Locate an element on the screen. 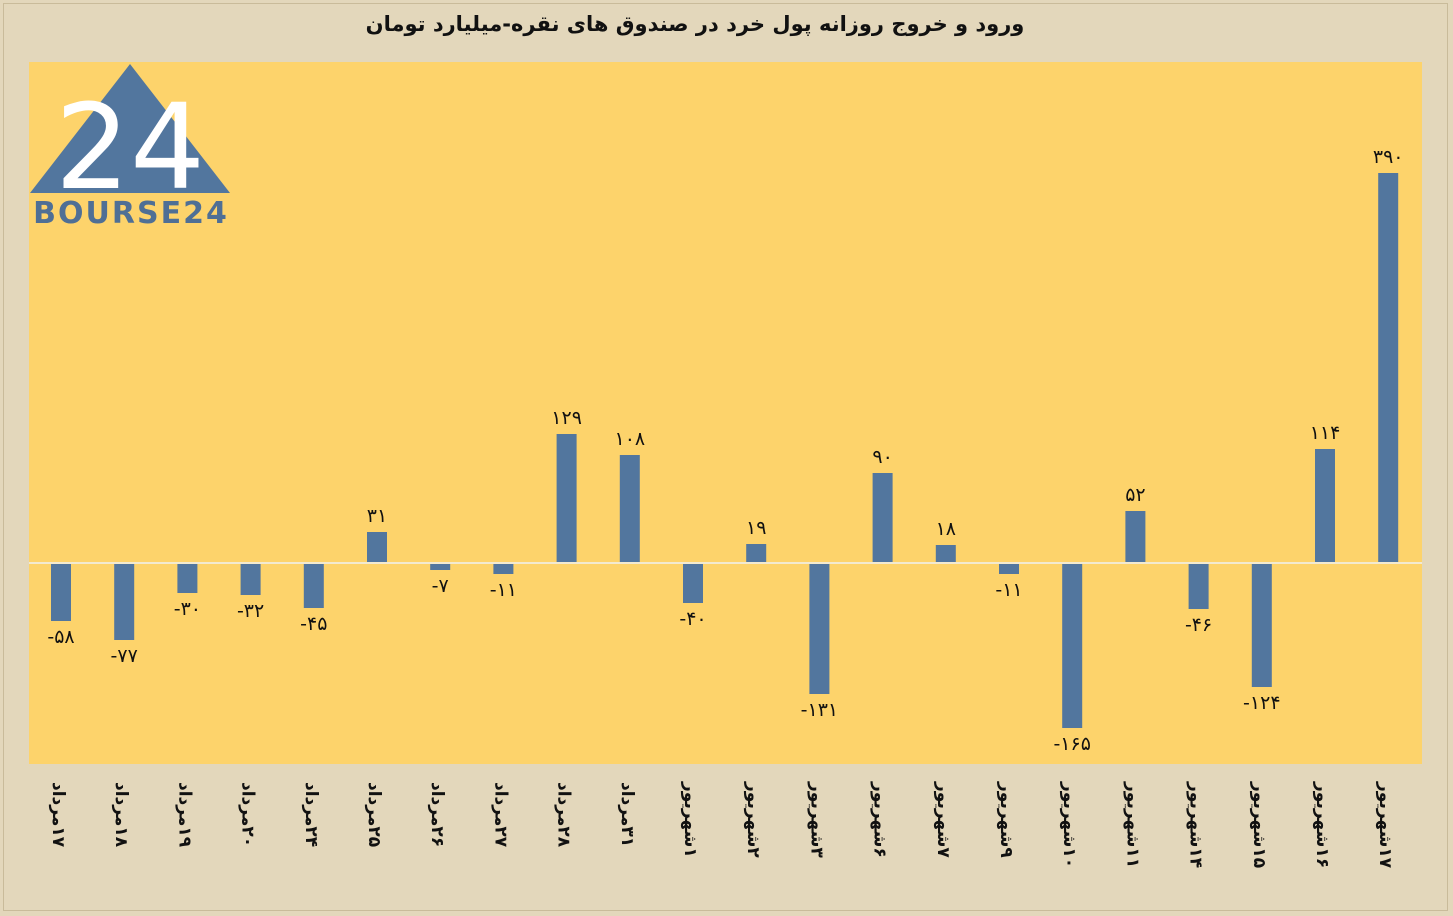  logo-mark-text: 24 is located at coordinates (130, 147).